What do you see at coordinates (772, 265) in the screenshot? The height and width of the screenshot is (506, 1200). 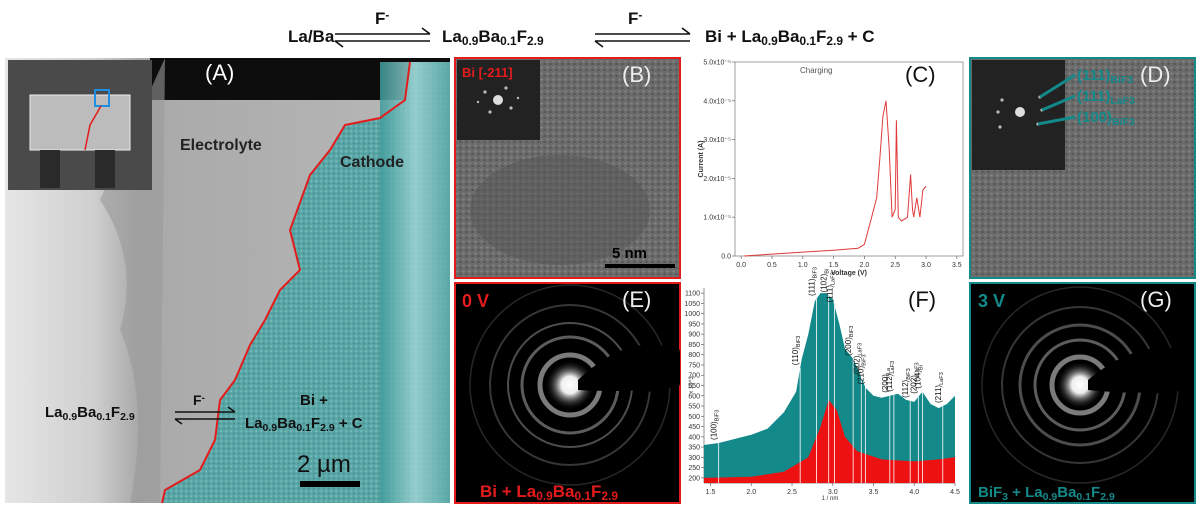 I see `x-tick-label: 0.5` at bounding box center [772, 265].